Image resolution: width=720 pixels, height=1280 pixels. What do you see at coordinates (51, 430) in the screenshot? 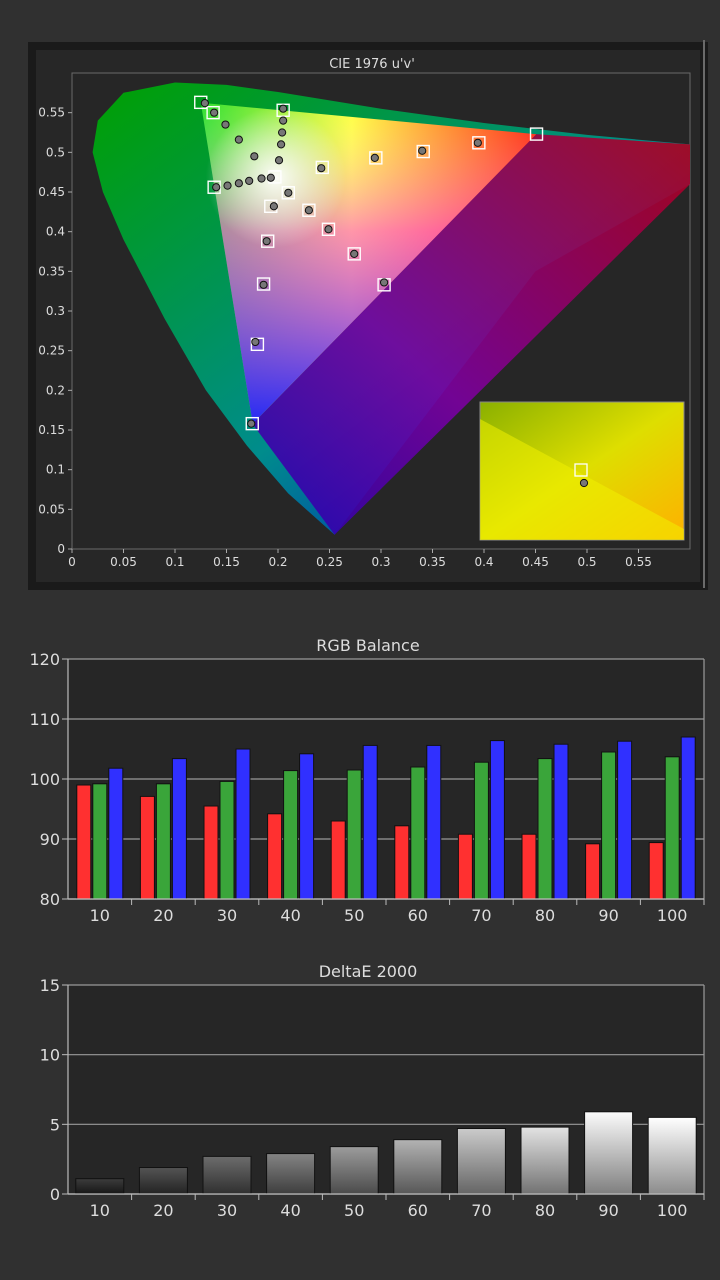
I see `y-tick-label: 0.15` at bounding box center [51, 430].